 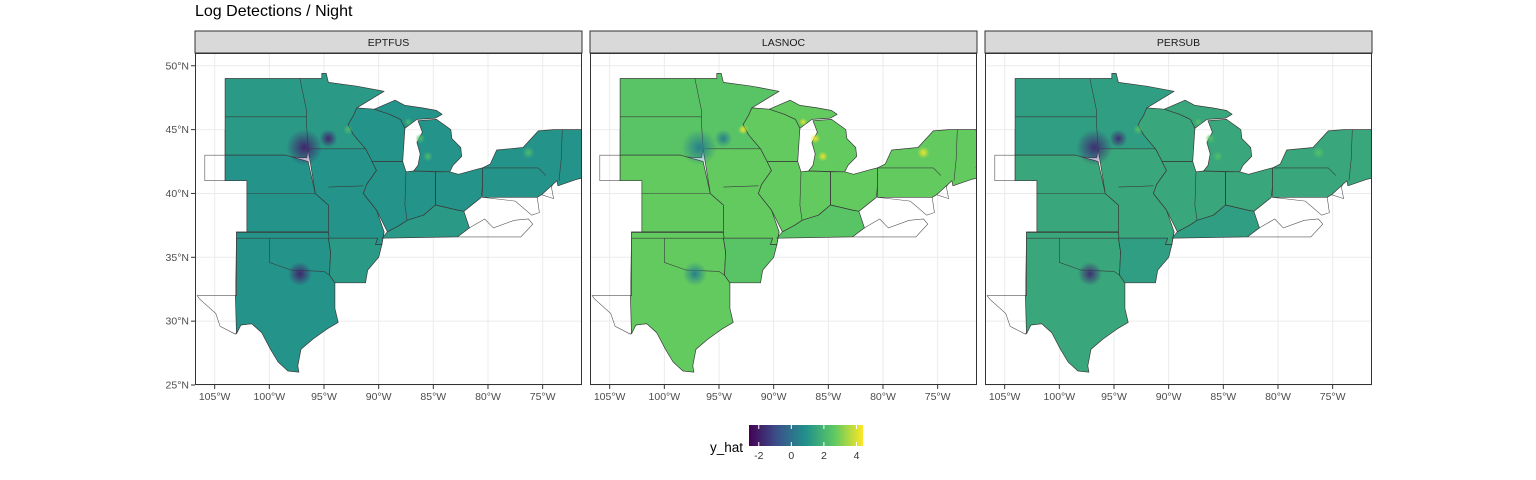 I want to click on y-tick-label: 40°N, so click(x=177, y=194).